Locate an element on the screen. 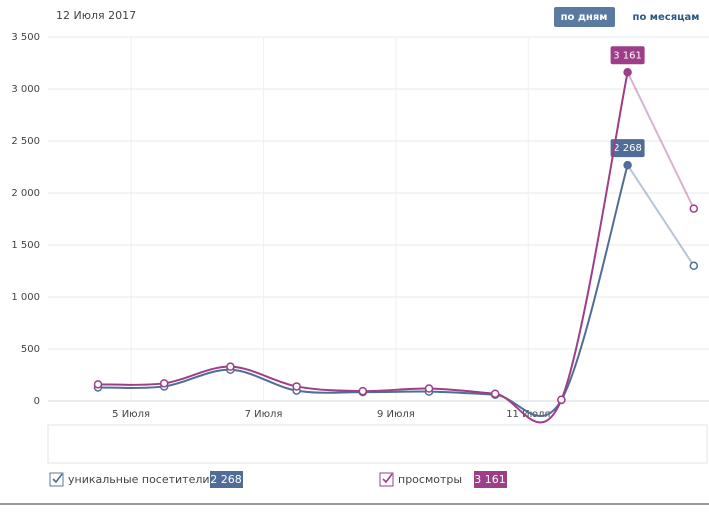  legend-label: просмотры is located at coordinates (430, 479).